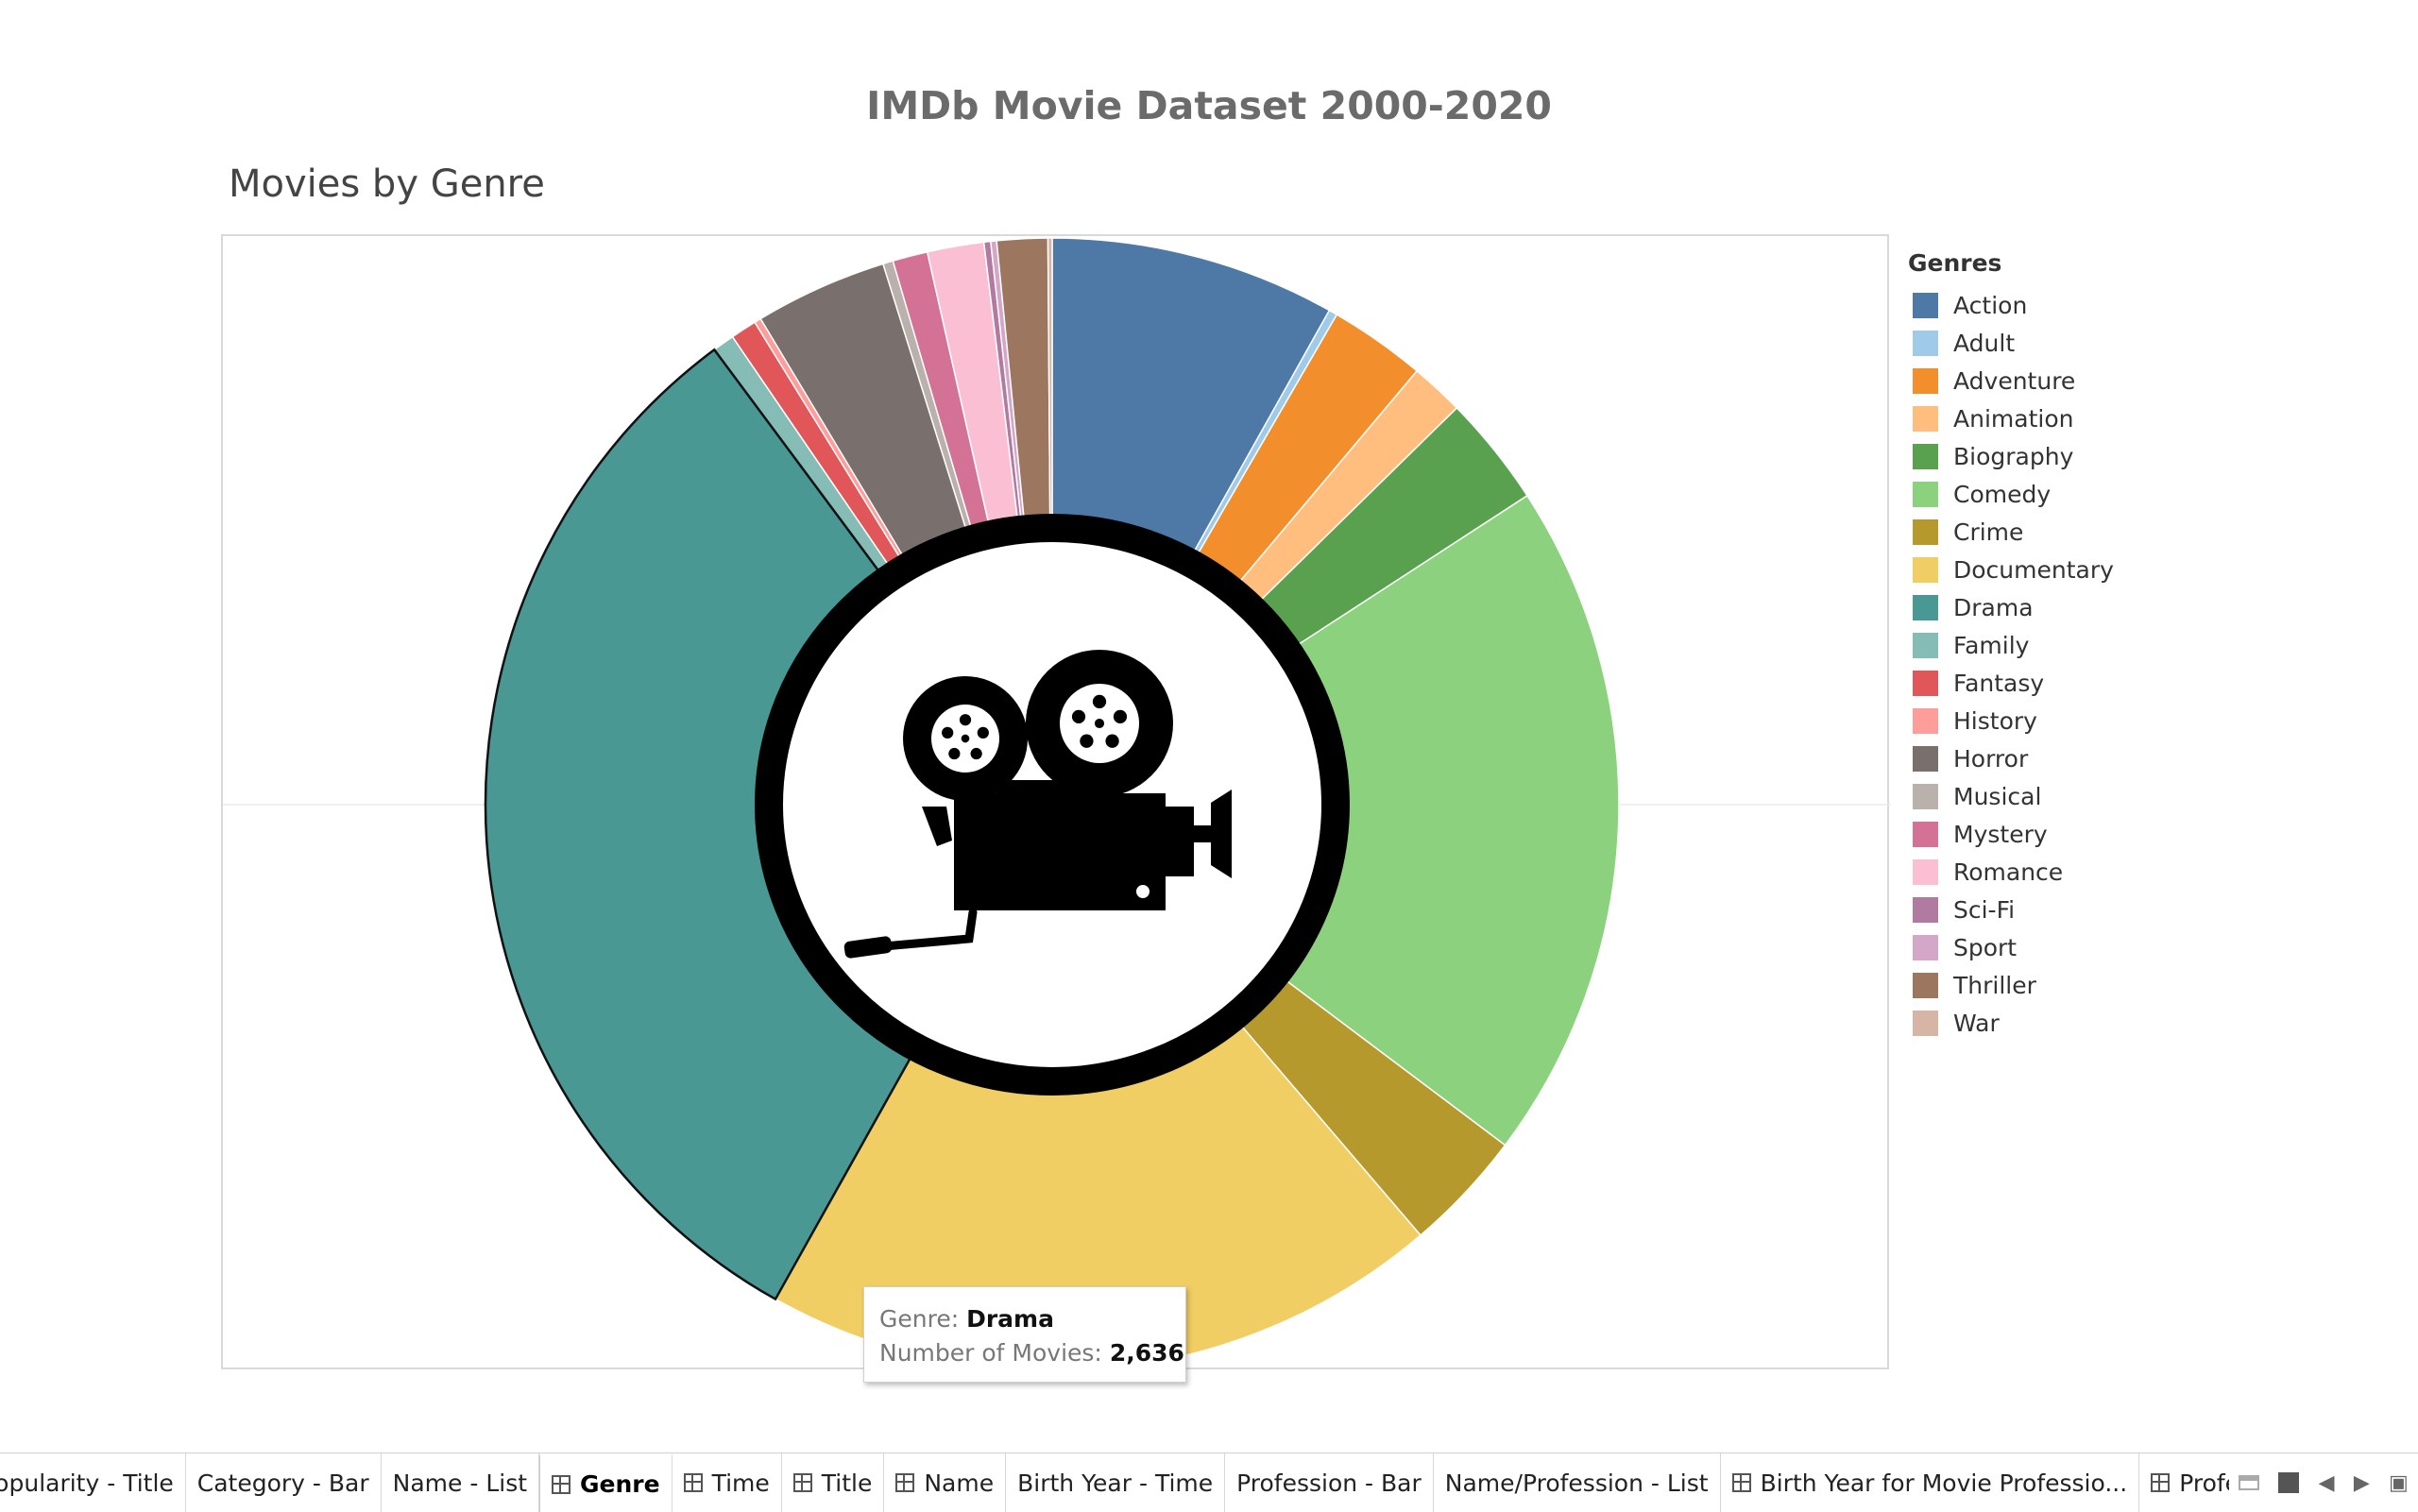 The image size is (2418, 1512). Describe the element at coordinates (960, 1483) in the screenshot. I see `tab-label: Name` at that location.